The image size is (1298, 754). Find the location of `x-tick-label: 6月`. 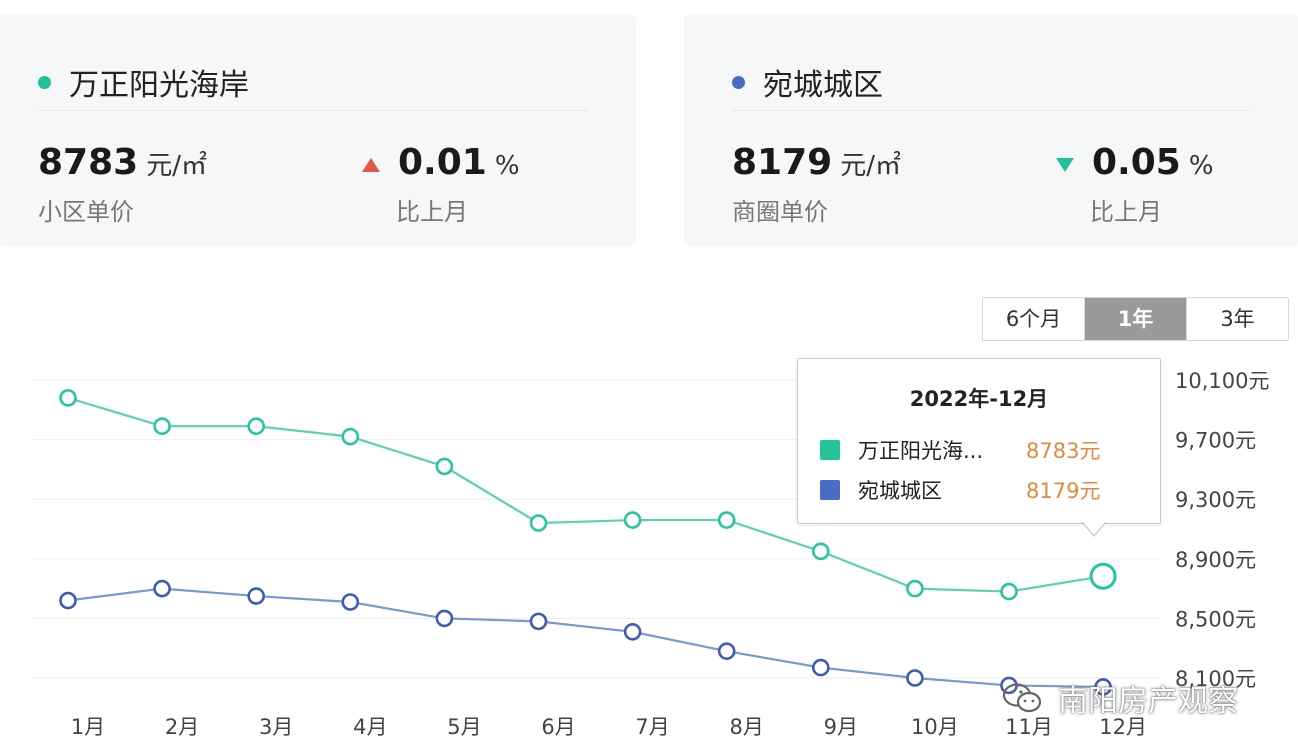

x-tick-label: 6月 is located at coordinates (558, 727).